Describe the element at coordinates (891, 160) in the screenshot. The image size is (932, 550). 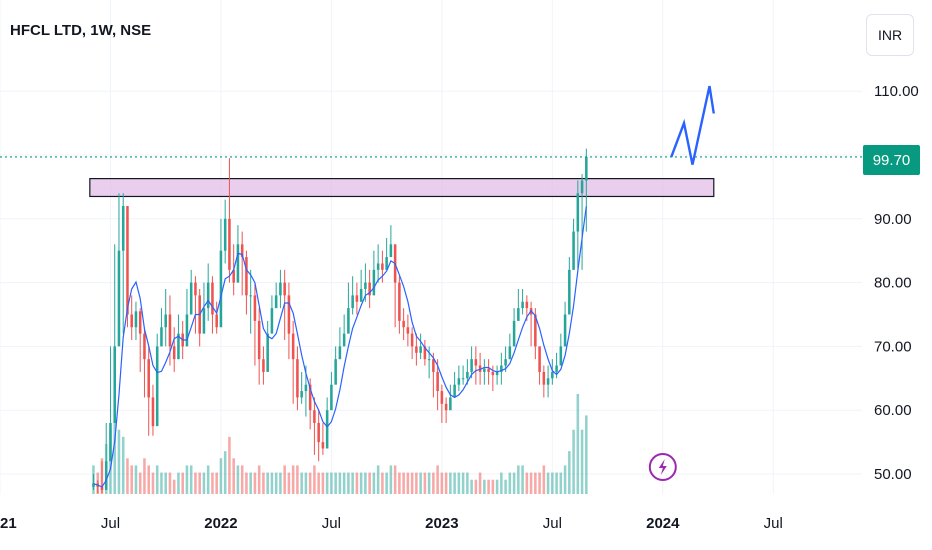
I see `last-price-tag: 99.70` at that location.